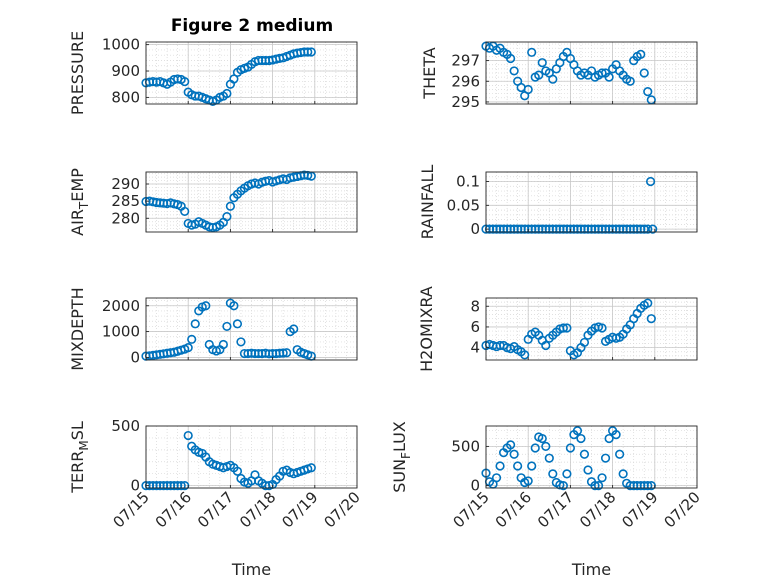  I want to click on y-tick-label: 900, so click(125, 71).